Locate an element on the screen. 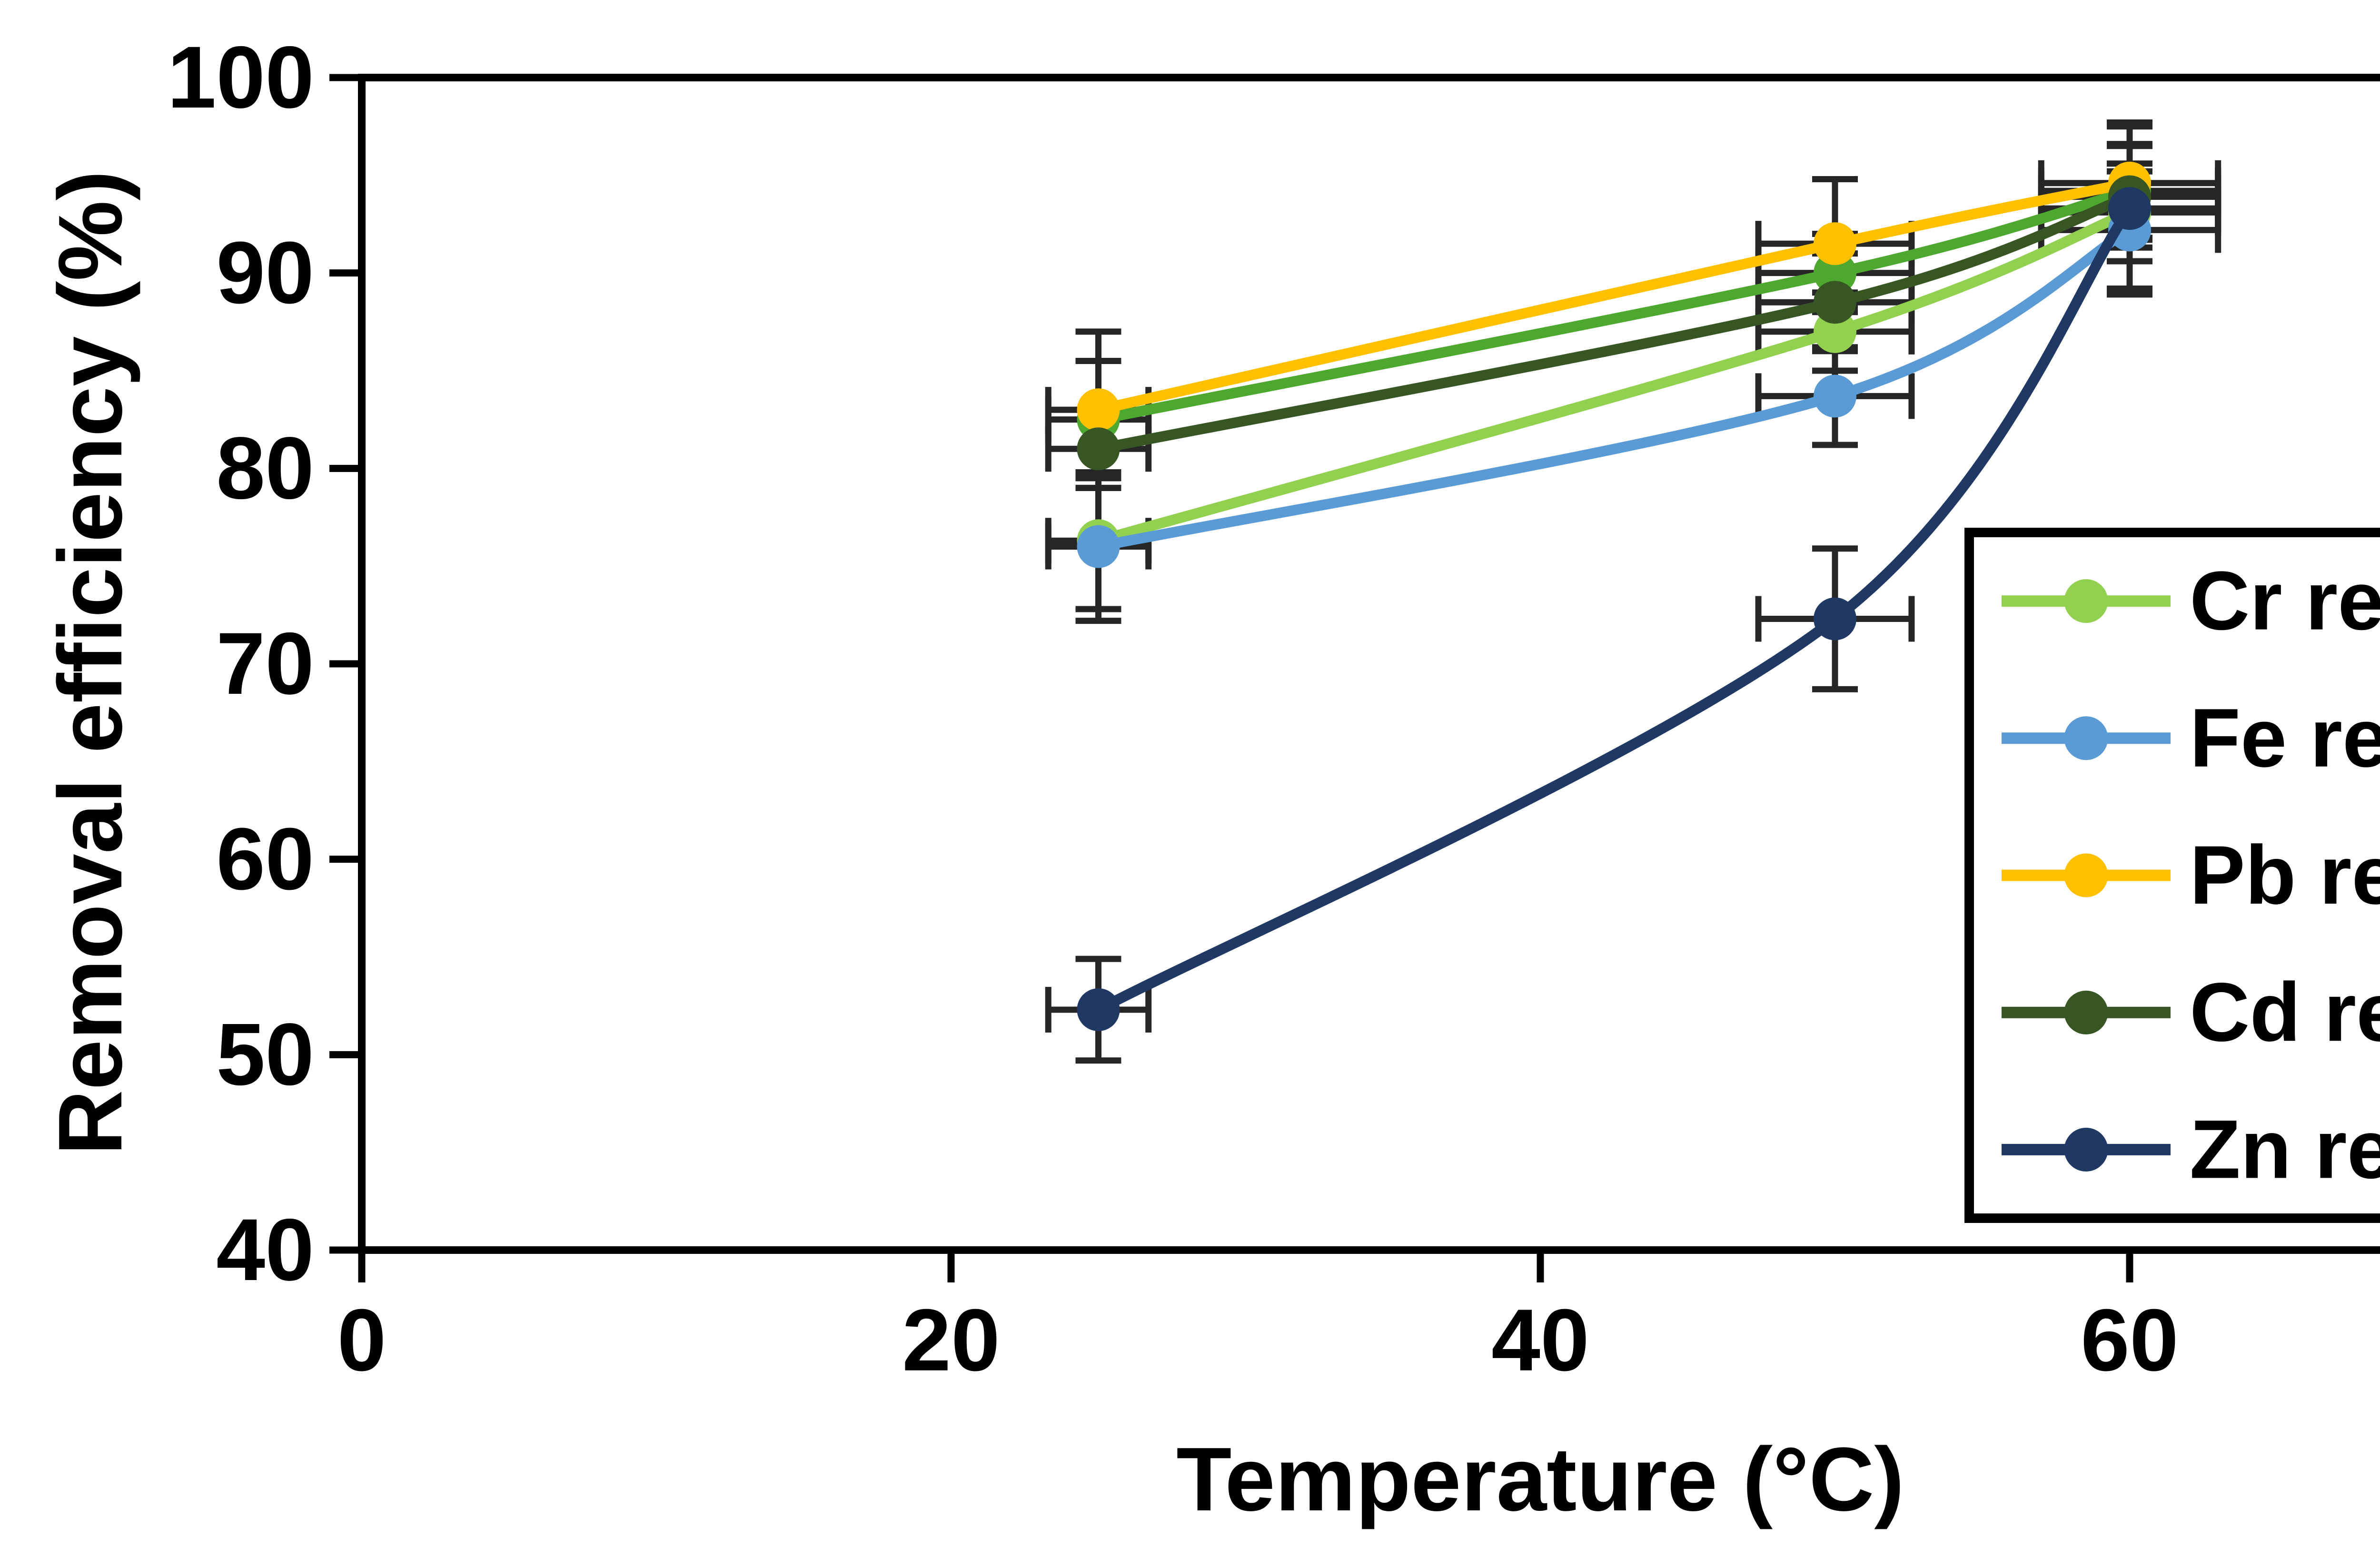 Image resolution: width=2380 pixels, height=1557 pixels. legend-label-pb-removal: Pb removal is located at coordinates (2285, 875).